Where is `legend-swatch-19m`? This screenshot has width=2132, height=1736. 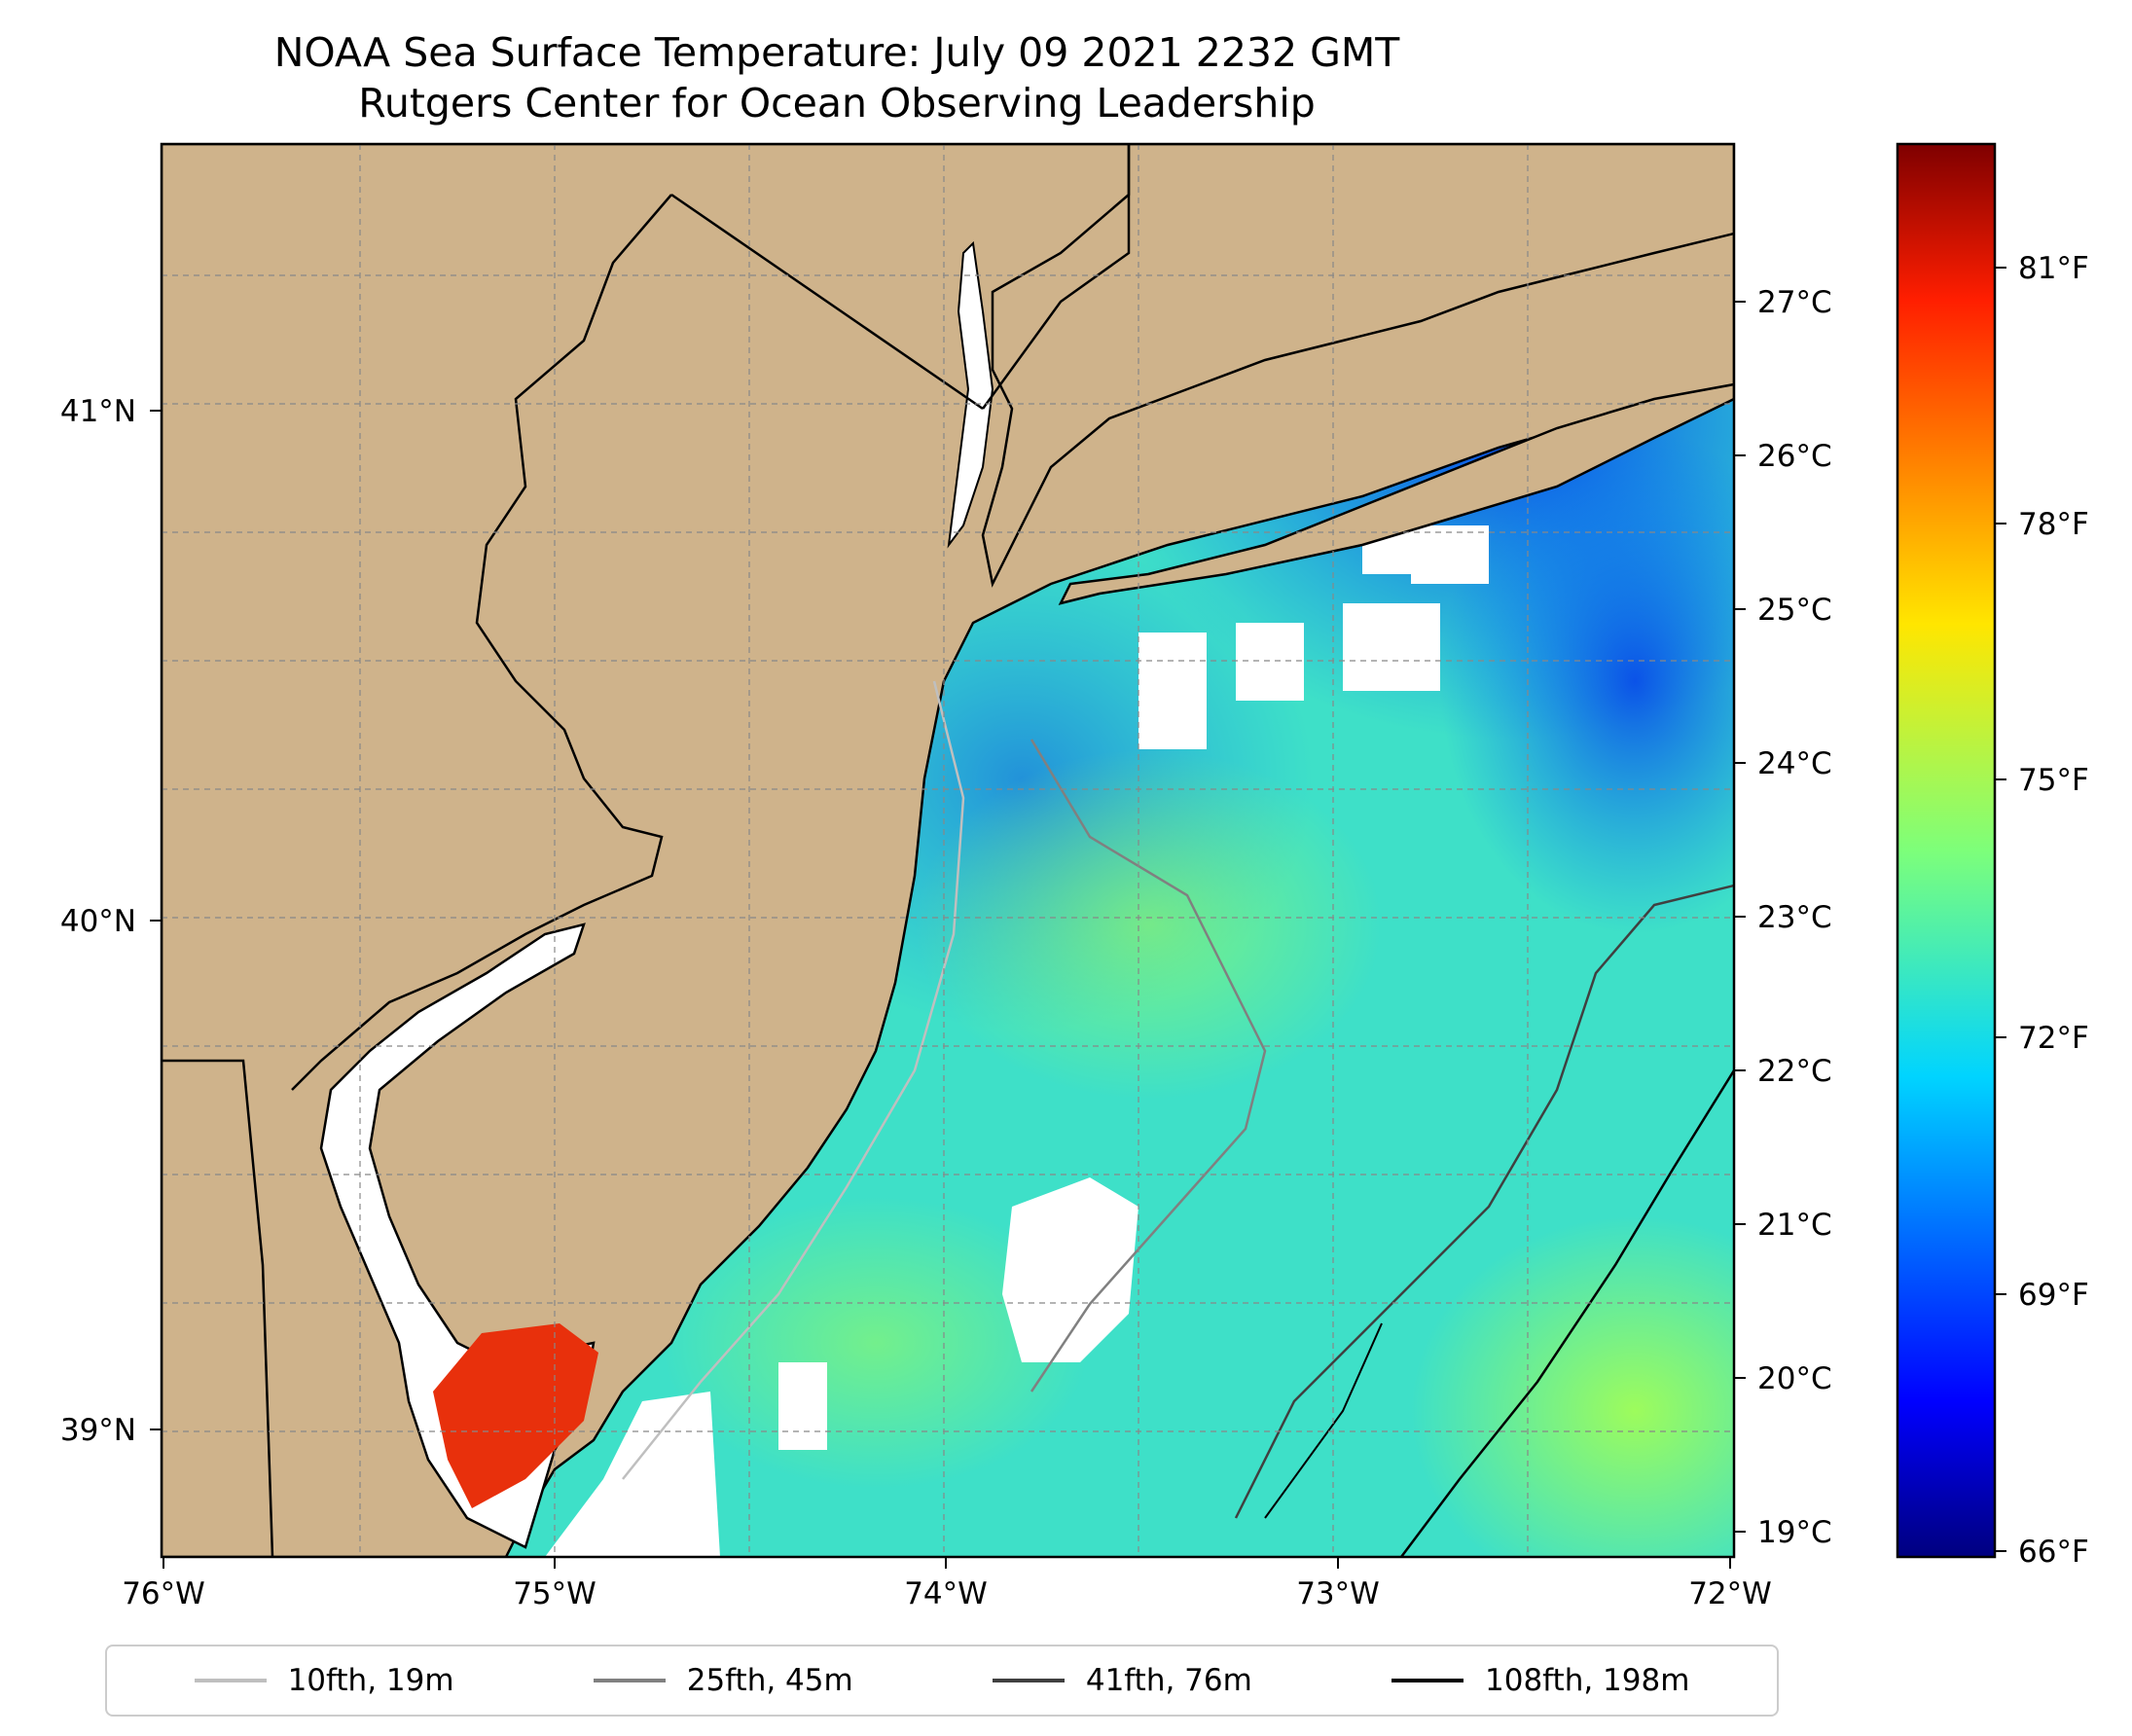 legend-swatch-19m is located at coordinates (231, 1681).